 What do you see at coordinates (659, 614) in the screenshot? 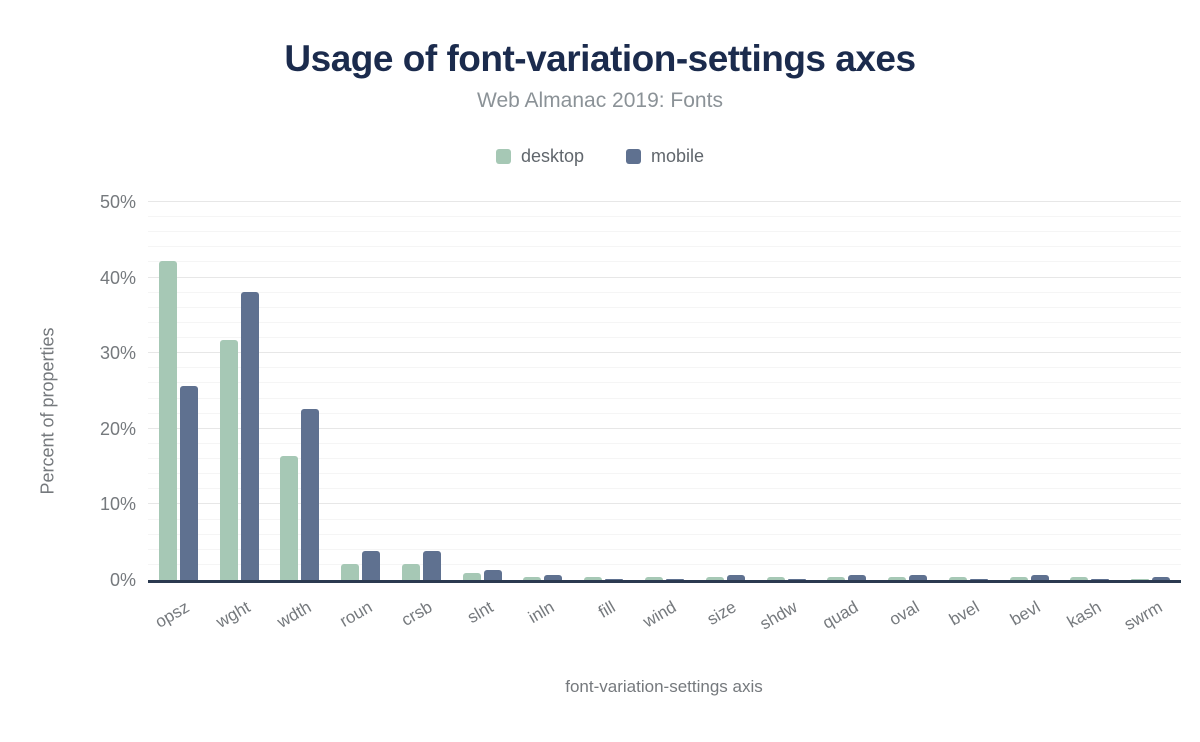
I see `x-tick-label-wind: wind` at bounding box center [659, 614].